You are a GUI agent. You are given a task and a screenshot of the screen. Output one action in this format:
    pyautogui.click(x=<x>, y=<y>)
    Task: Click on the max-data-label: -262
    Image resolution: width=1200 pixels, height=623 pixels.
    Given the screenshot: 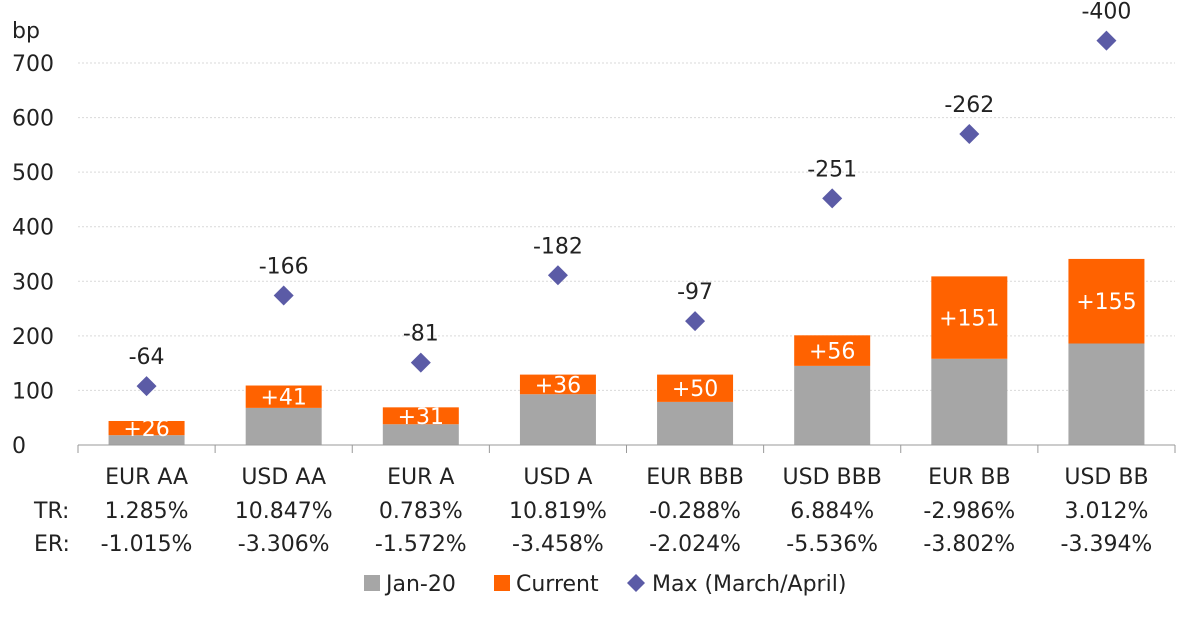 What is the action you would take?
    pyautogui.click(x=969, y=105)
    